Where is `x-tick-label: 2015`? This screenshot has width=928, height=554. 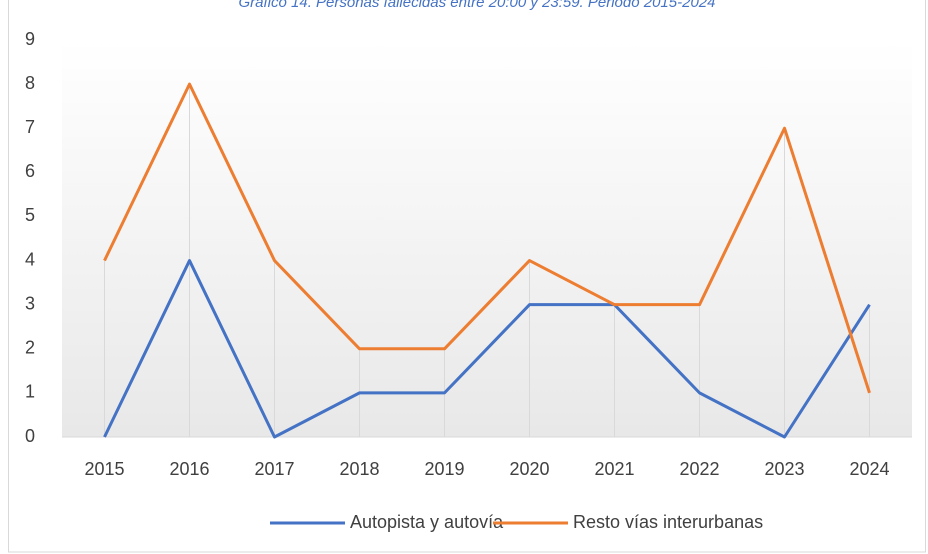
x-tick-label: 2015 is located at coordinates (104, 469).